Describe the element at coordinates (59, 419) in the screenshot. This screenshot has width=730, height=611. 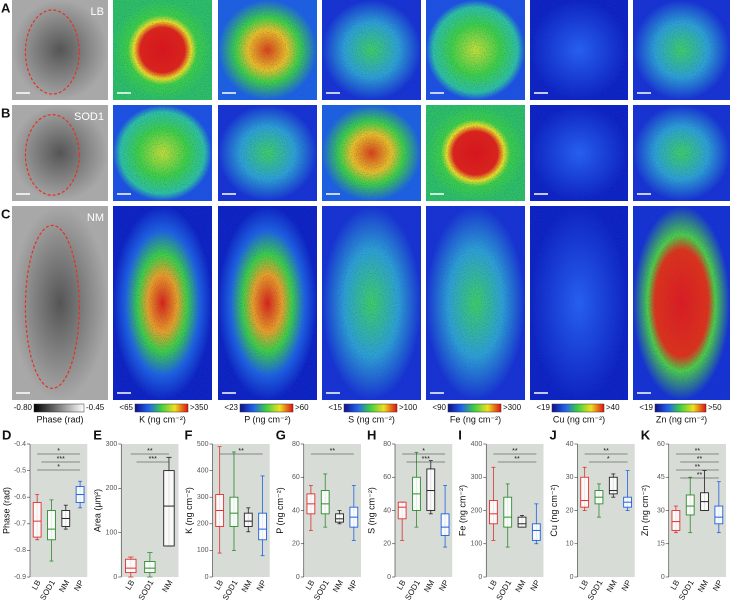
I see `colorbar-label: Phase (rad)` at that location.